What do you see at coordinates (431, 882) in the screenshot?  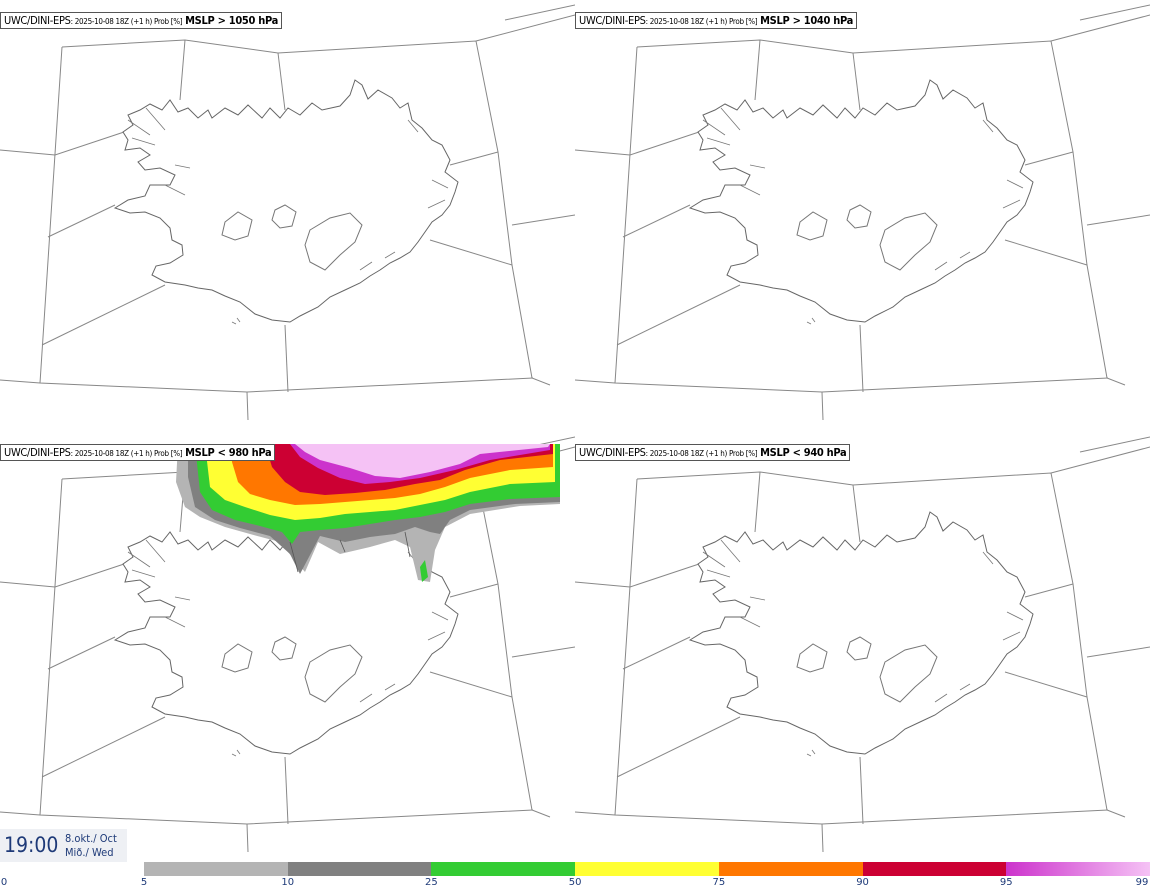 I see `colorbar-tick-label: 25` at bounding box center [431, 882].